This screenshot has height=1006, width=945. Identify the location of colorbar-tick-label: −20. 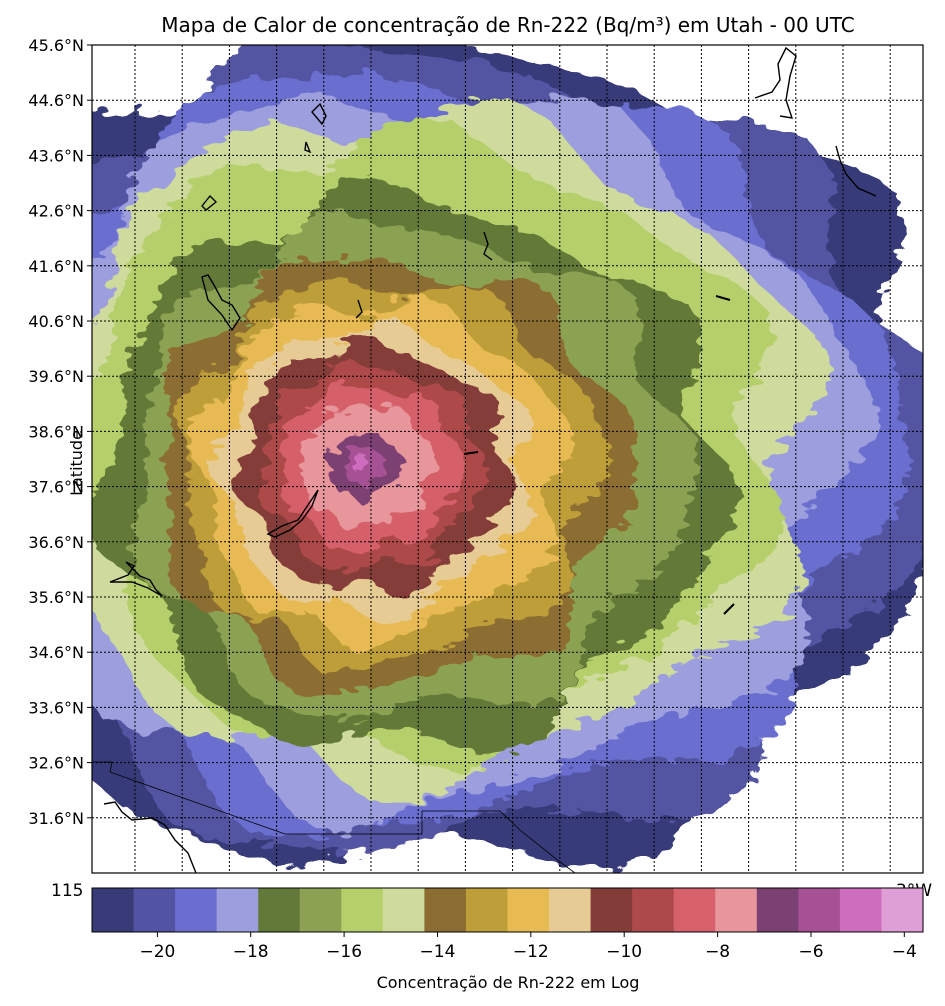
(157, 952).